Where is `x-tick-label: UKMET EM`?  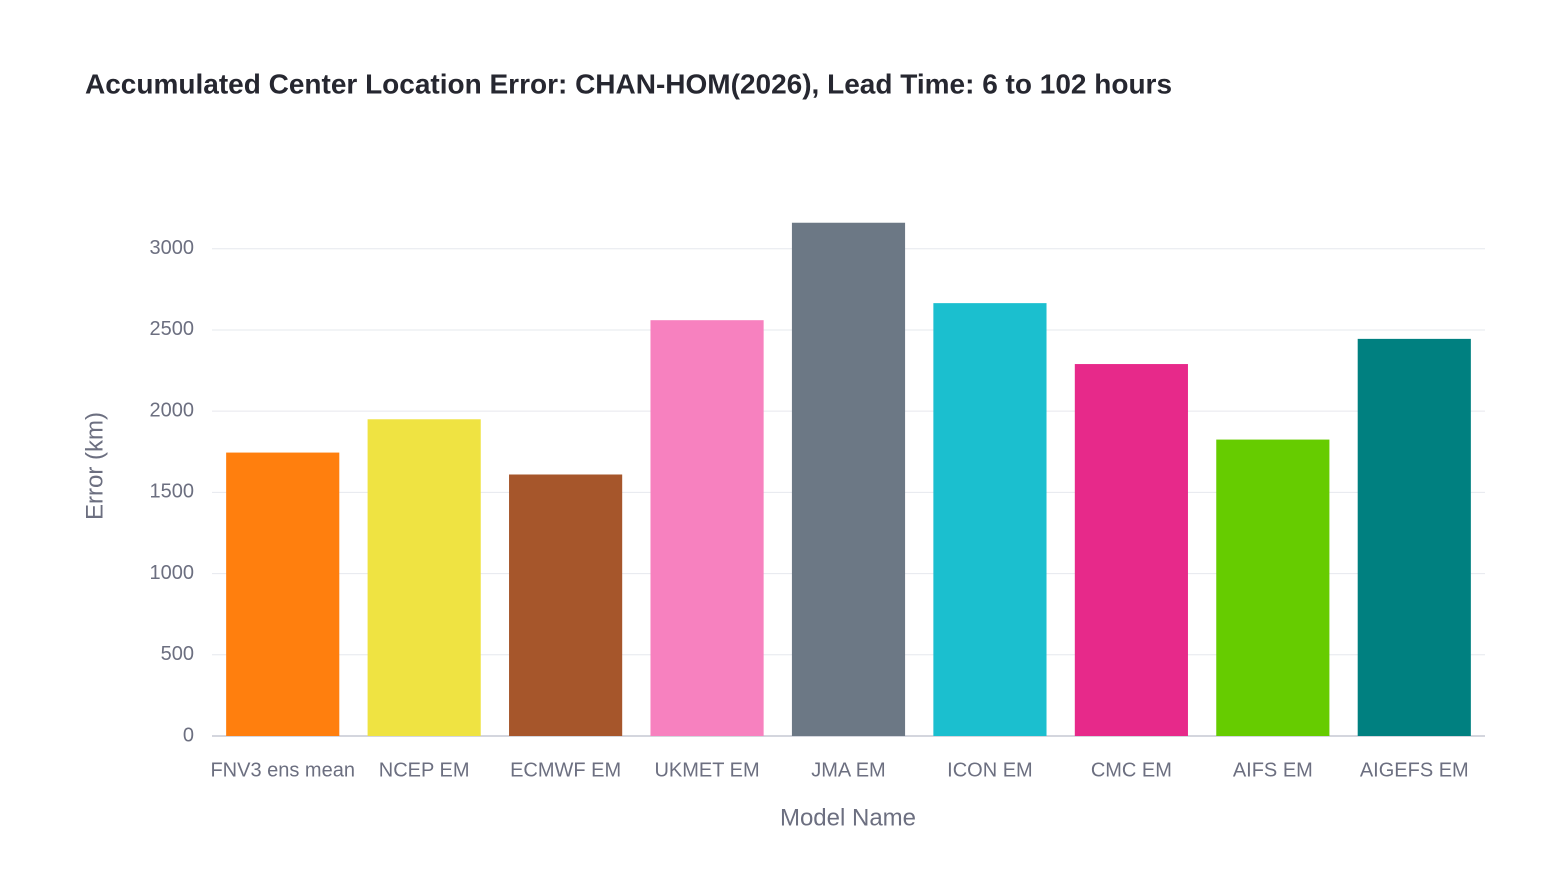 x-tick-label: UKMET EM is located at coordinates (706, 770).